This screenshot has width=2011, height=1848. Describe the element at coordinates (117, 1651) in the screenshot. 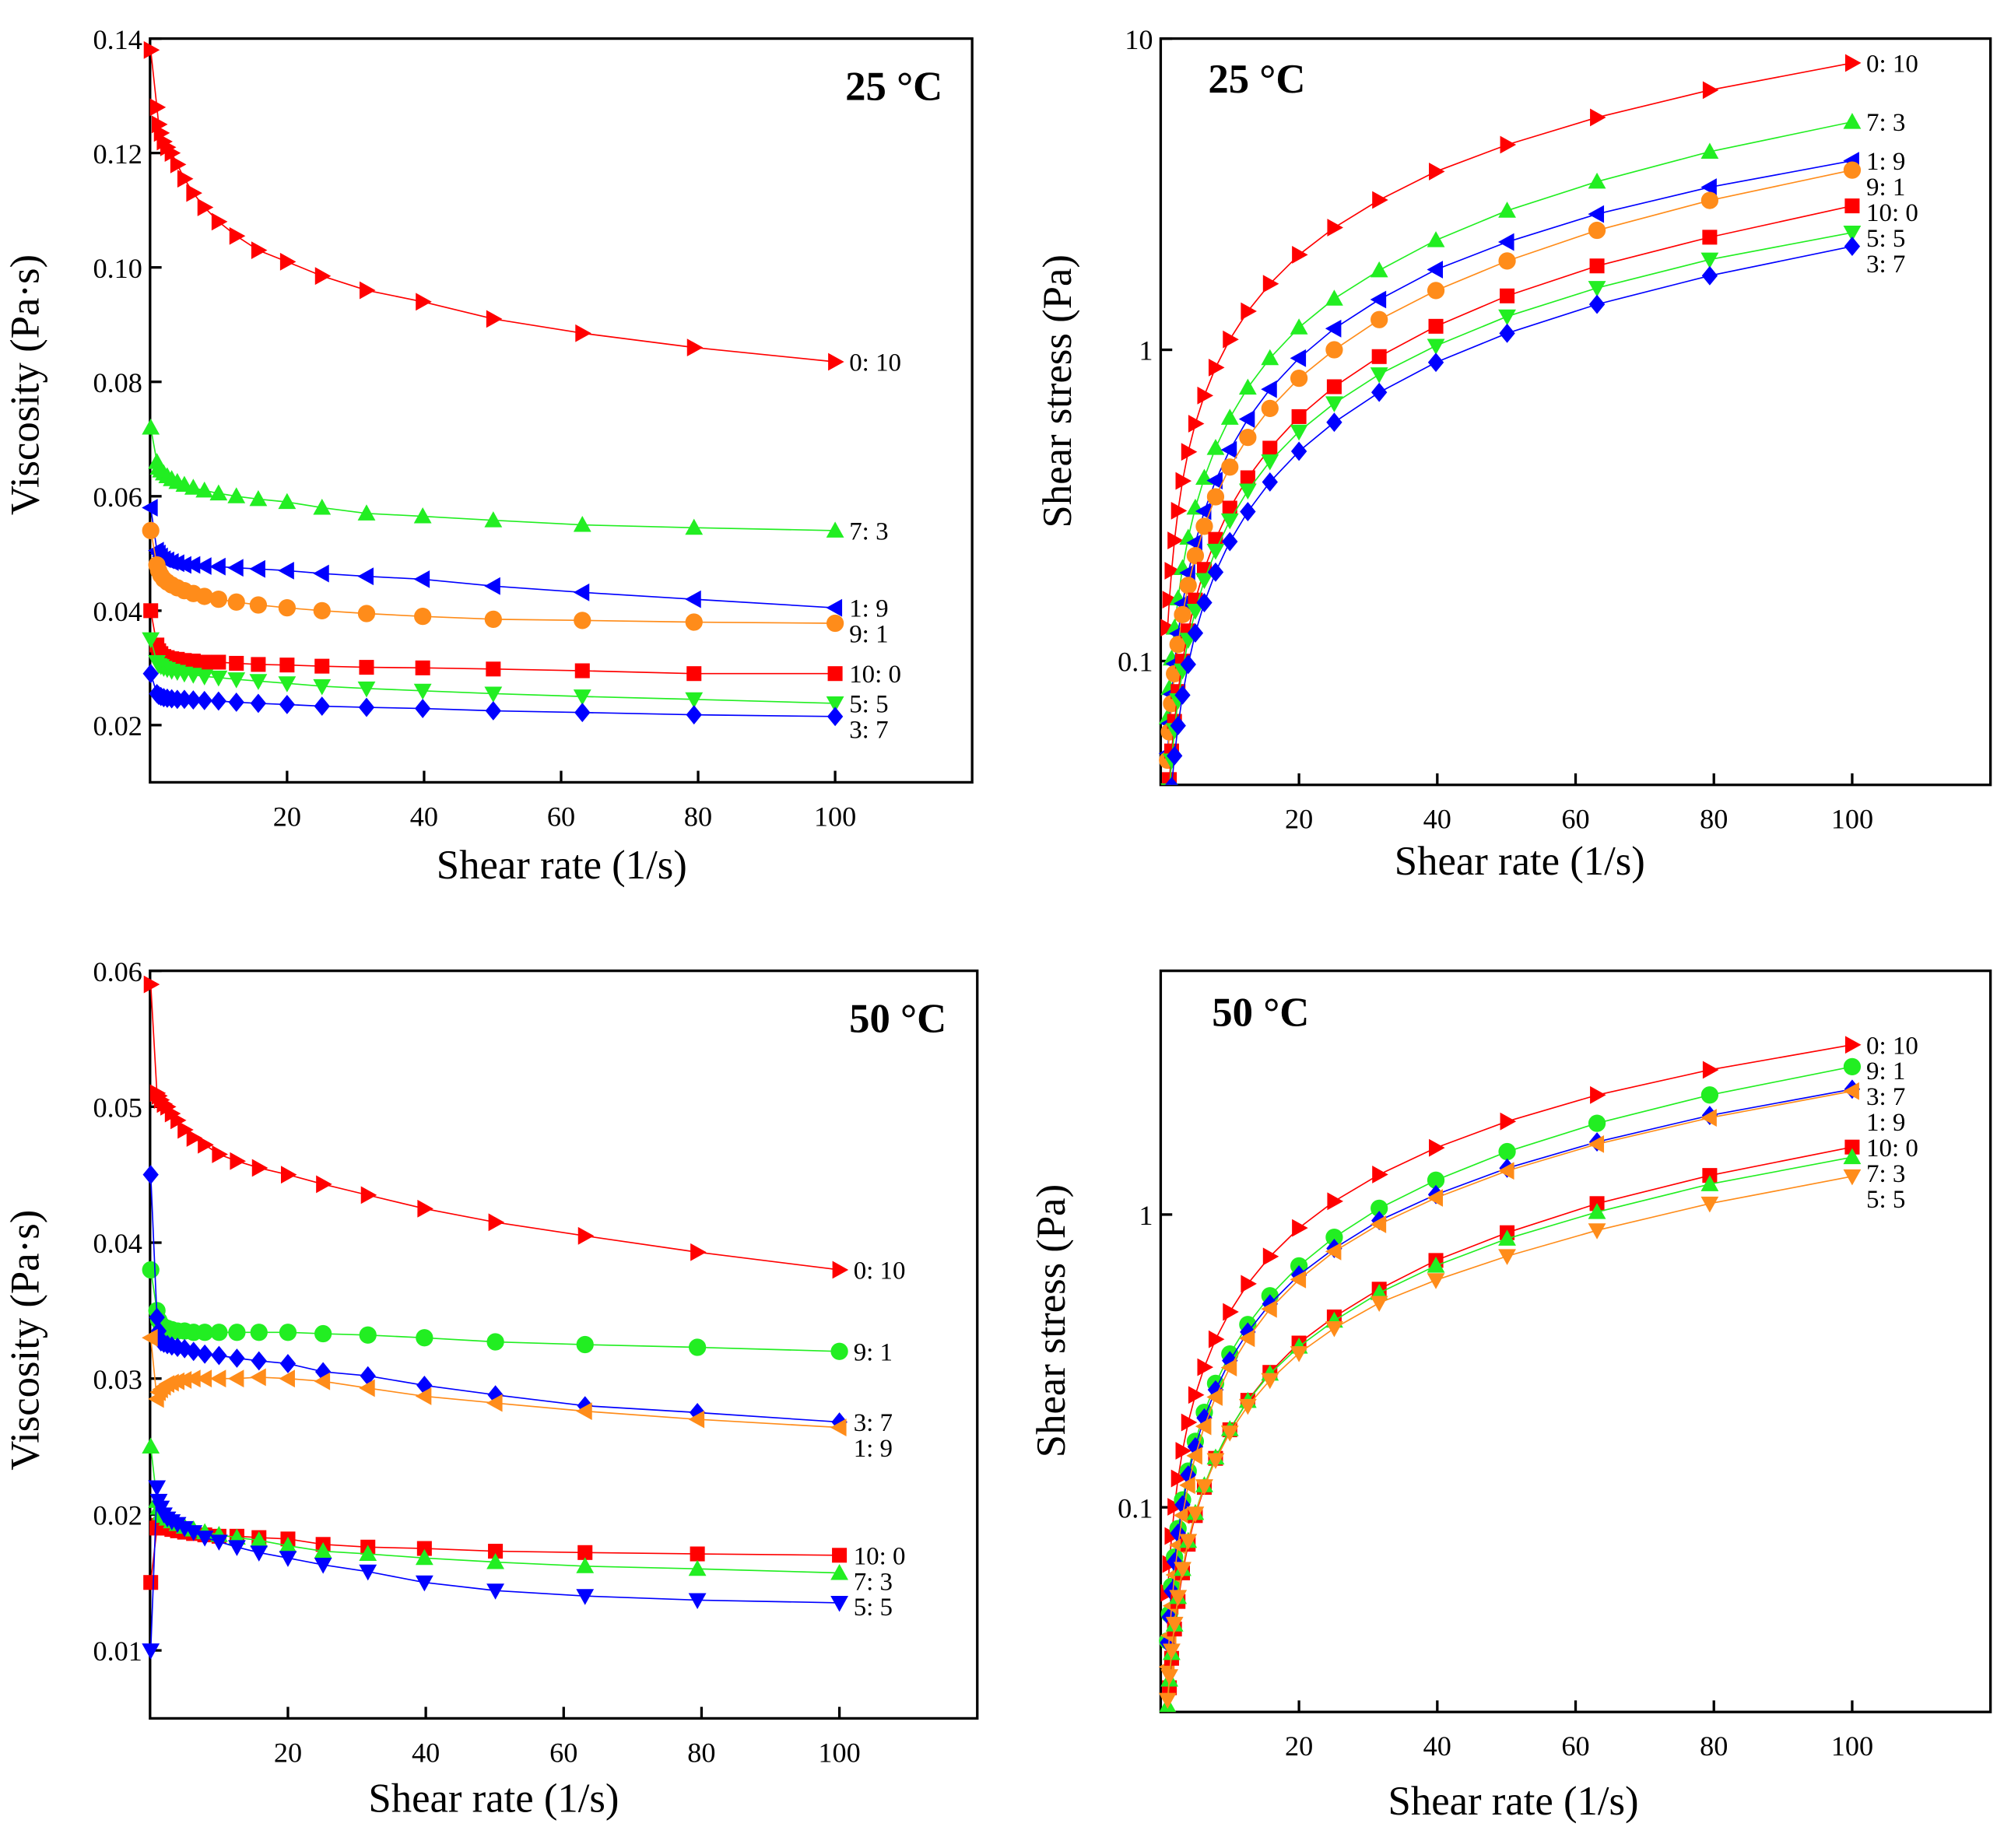

I see `y-tick-label: 0.01` at that location.